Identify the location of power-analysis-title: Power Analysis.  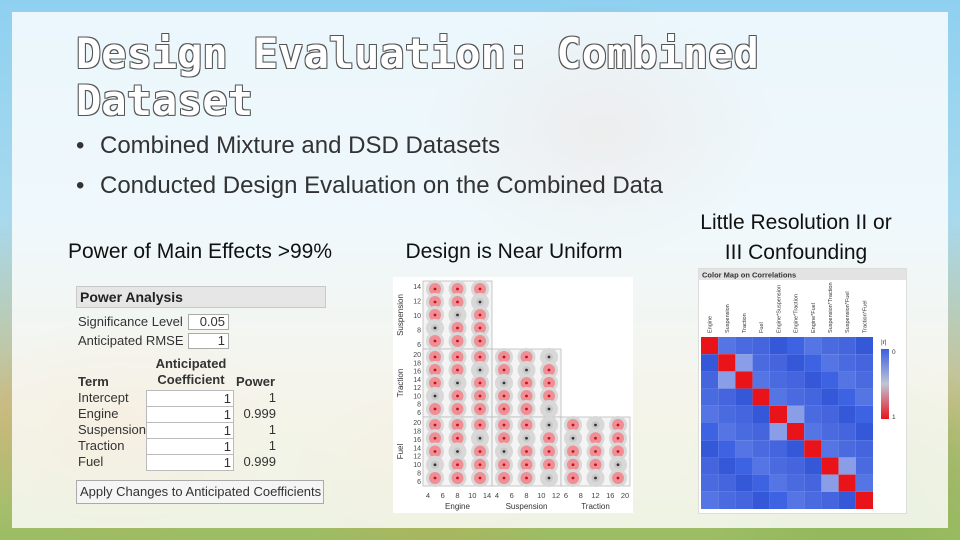
(201, 297).